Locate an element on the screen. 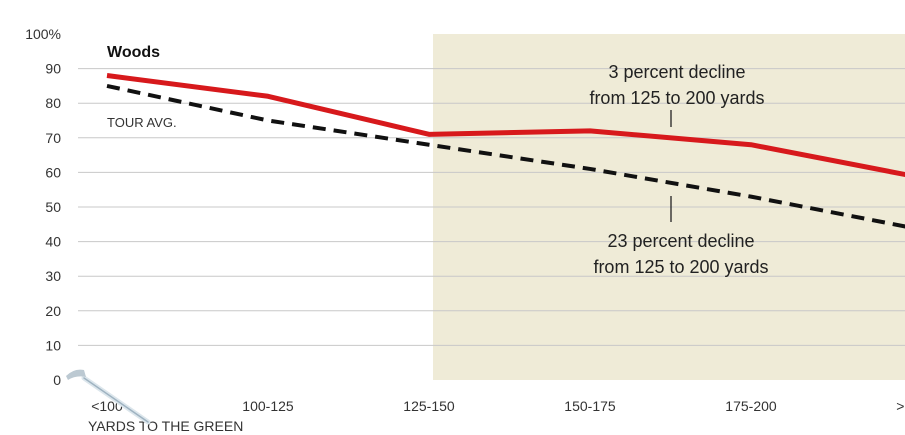 This screenshot has width=905, height=435. golf-club-icon is located at coordinates (108, 397).